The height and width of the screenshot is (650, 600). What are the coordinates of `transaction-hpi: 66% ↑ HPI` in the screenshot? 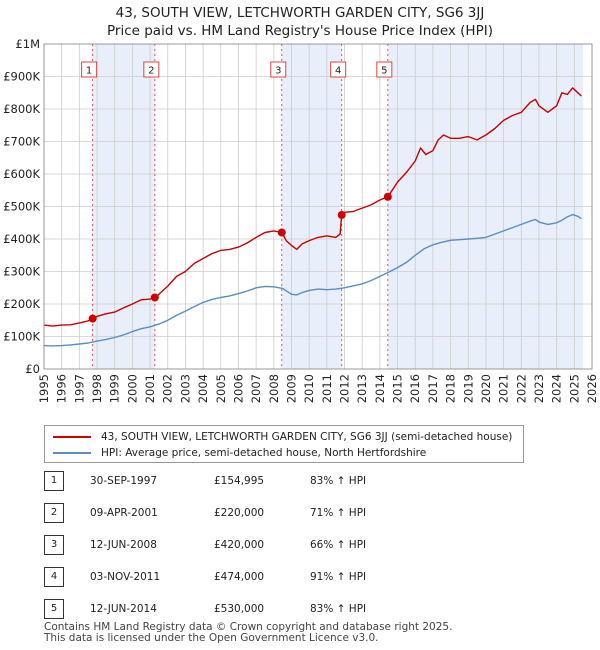 It's located at (338, 545).